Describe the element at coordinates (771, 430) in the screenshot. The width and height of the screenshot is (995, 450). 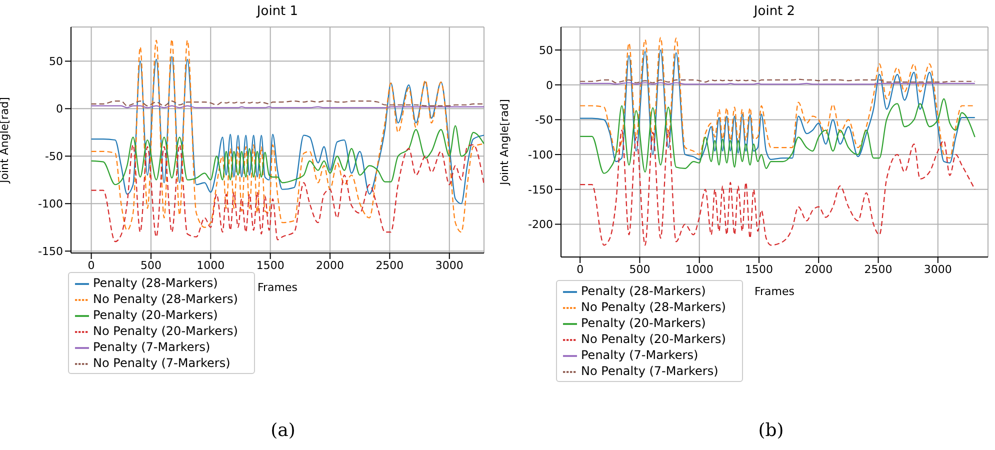
I see `text: (b)` at that location.